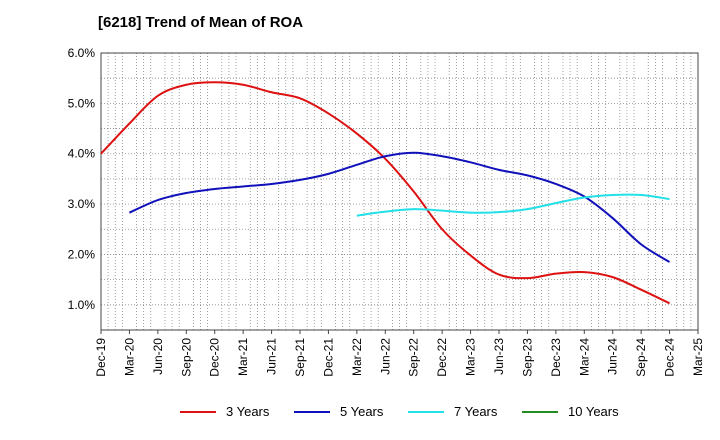  Describe the element at coordinates (186, 357) in the screenshot. I see `x-tick-label: Sep-20` at that location.